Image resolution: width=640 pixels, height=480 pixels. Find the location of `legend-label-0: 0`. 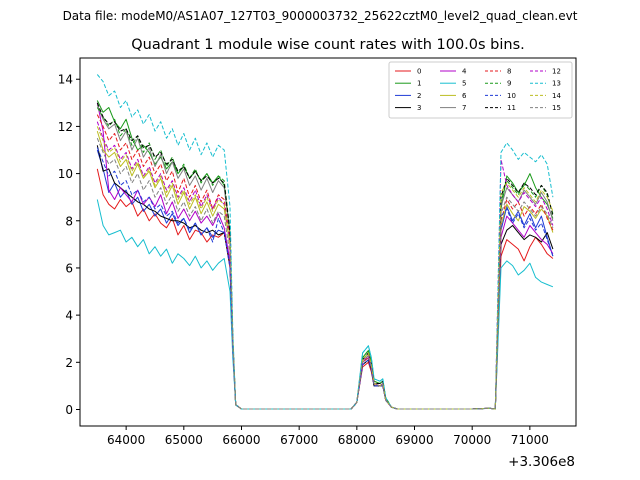

legend-label-0: 0 is located at coordinates (419, 72).